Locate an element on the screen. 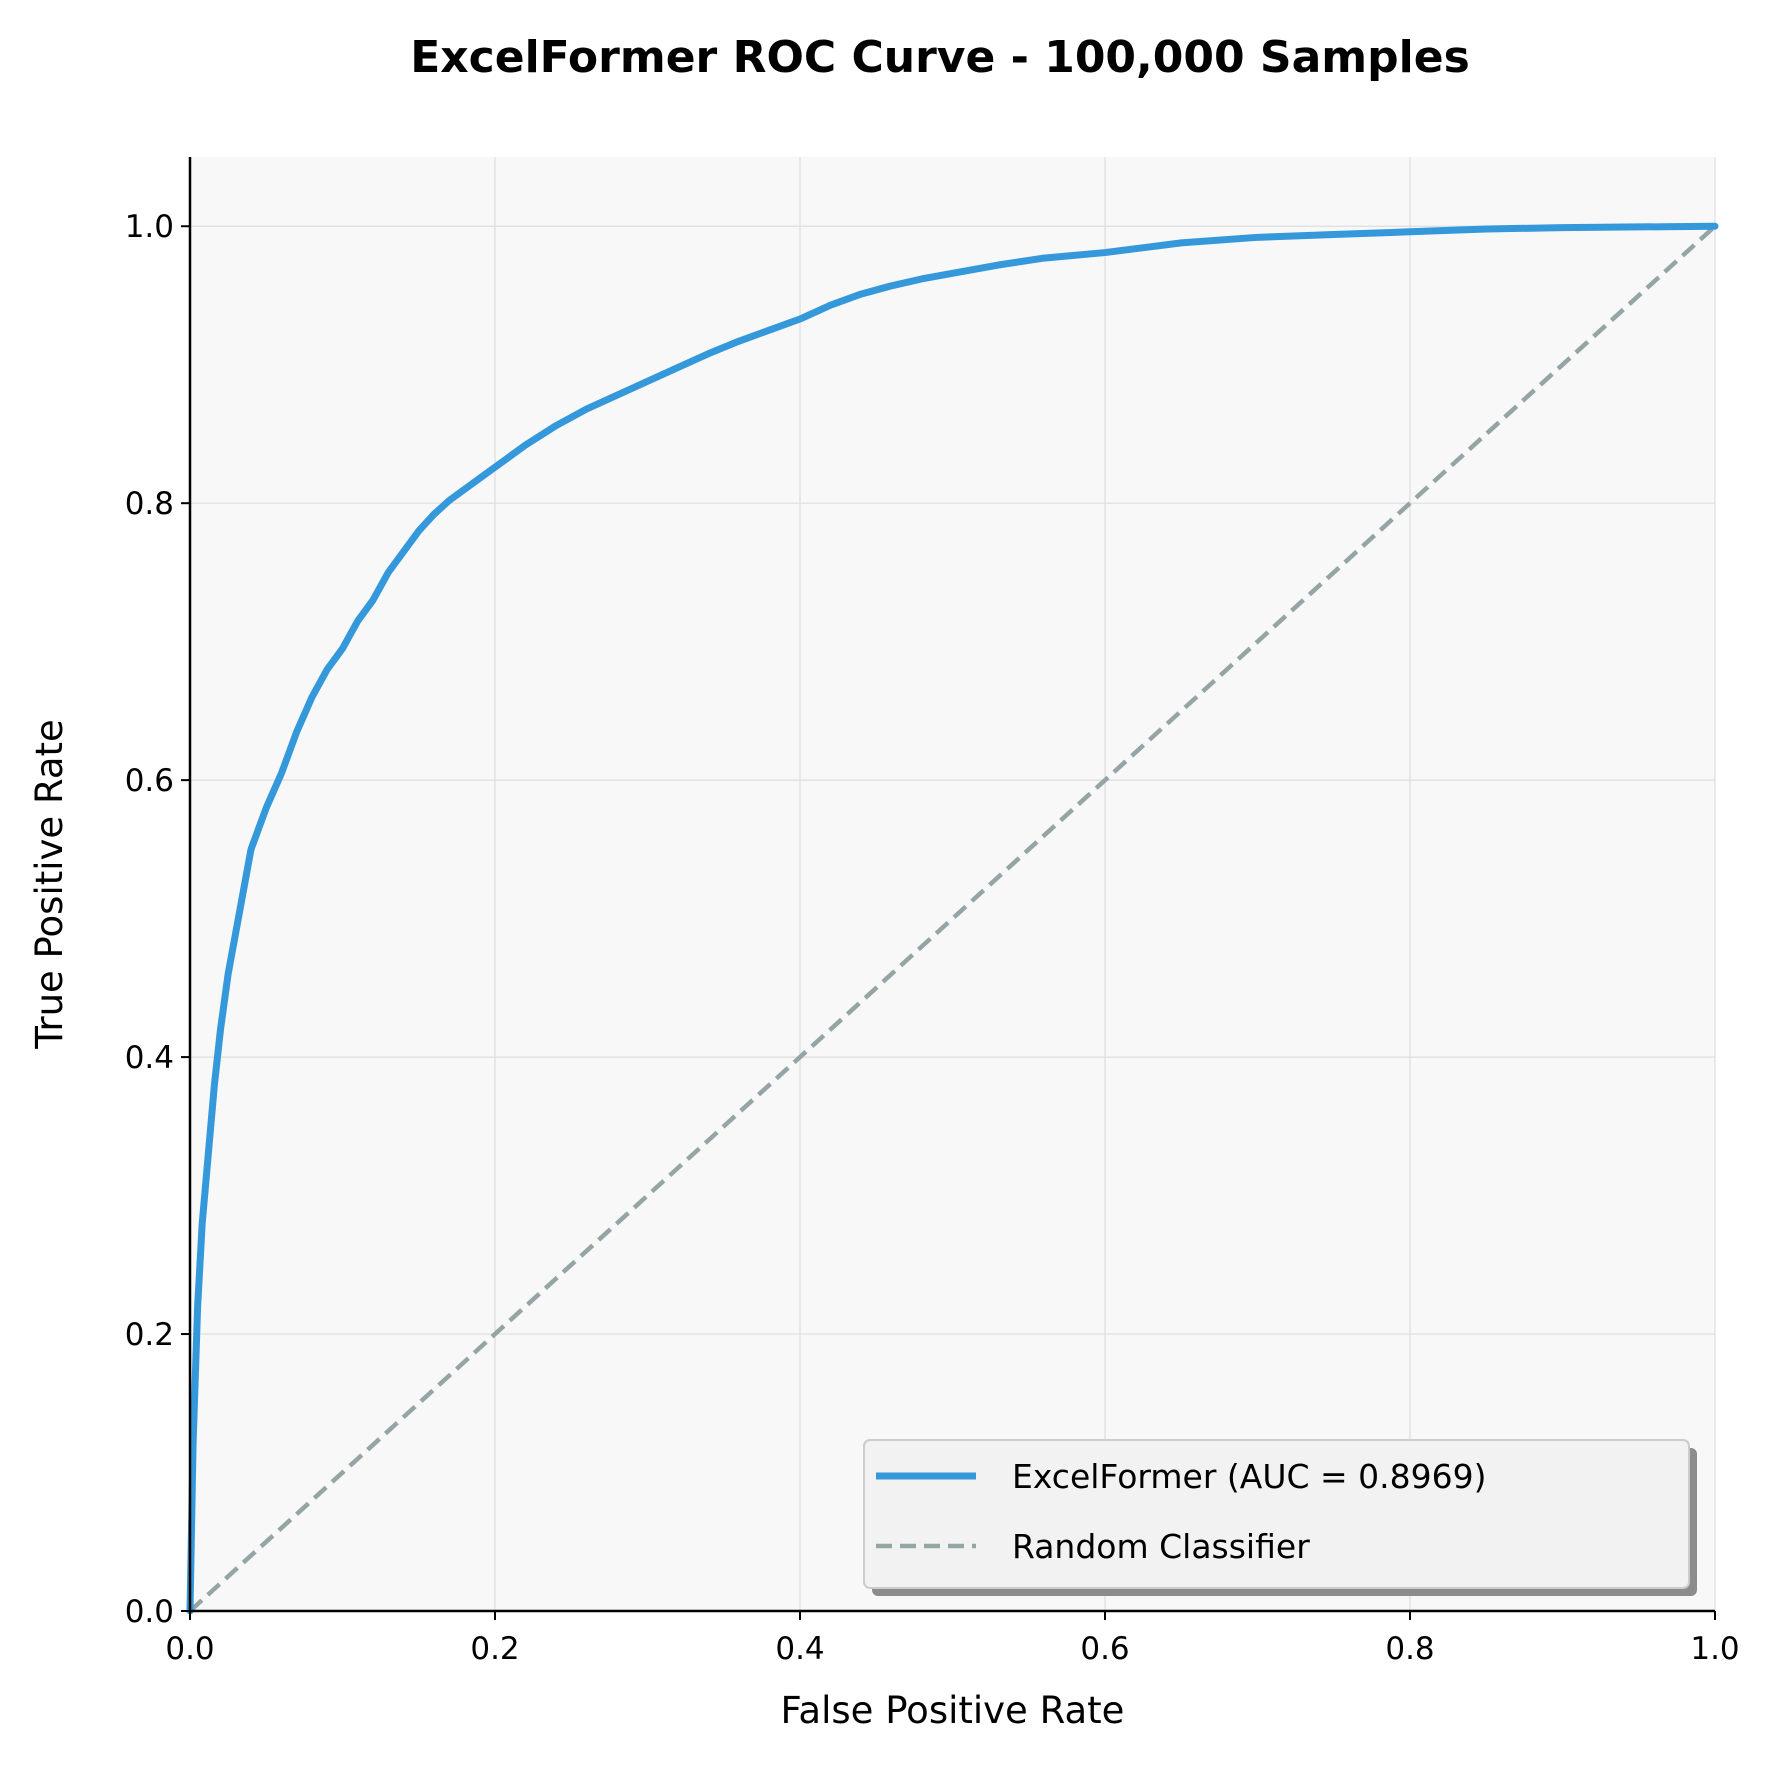 The width and height of the screenshot is (1770, 1769). chart-title: ExcelFormer ROC Curve - 100,000 Samples is located at coordinates (940, 57).